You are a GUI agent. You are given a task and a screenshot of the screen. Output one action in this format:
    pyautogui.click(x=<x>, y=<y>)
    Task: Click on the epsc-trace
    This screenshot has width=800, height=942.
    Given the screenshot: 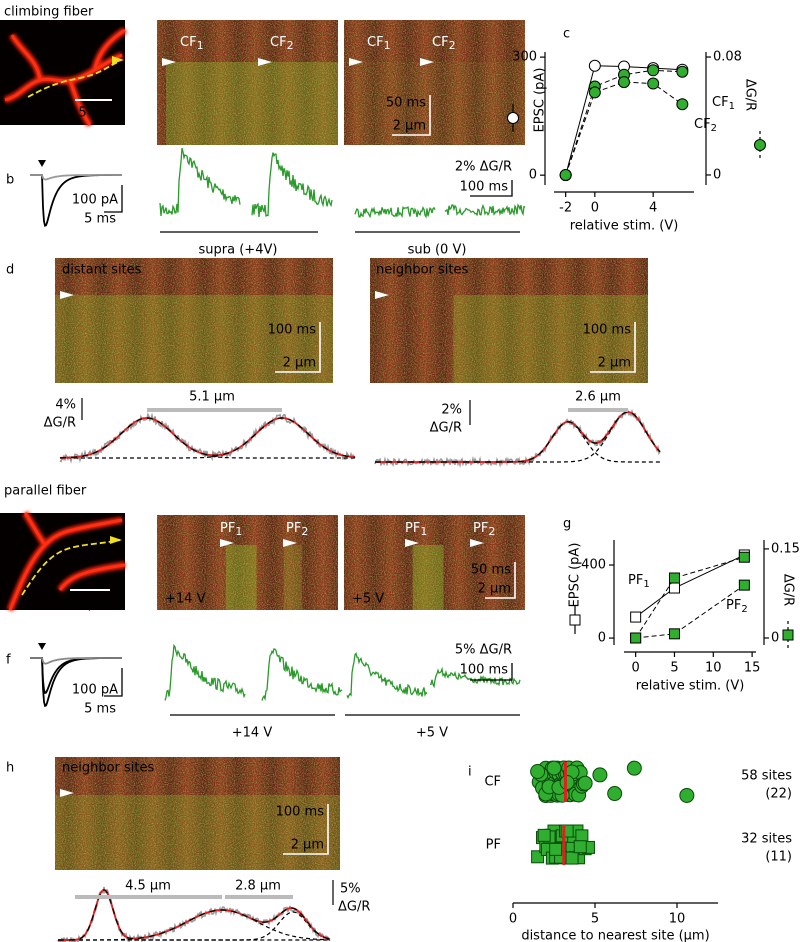 What is the action you would take?
    pyautogui.click(x=76, y=661)
    